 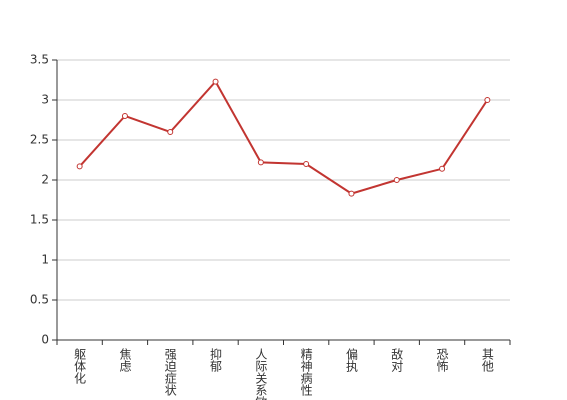 I want to click on y-tick-label: 3, so click(x=45, y=100).